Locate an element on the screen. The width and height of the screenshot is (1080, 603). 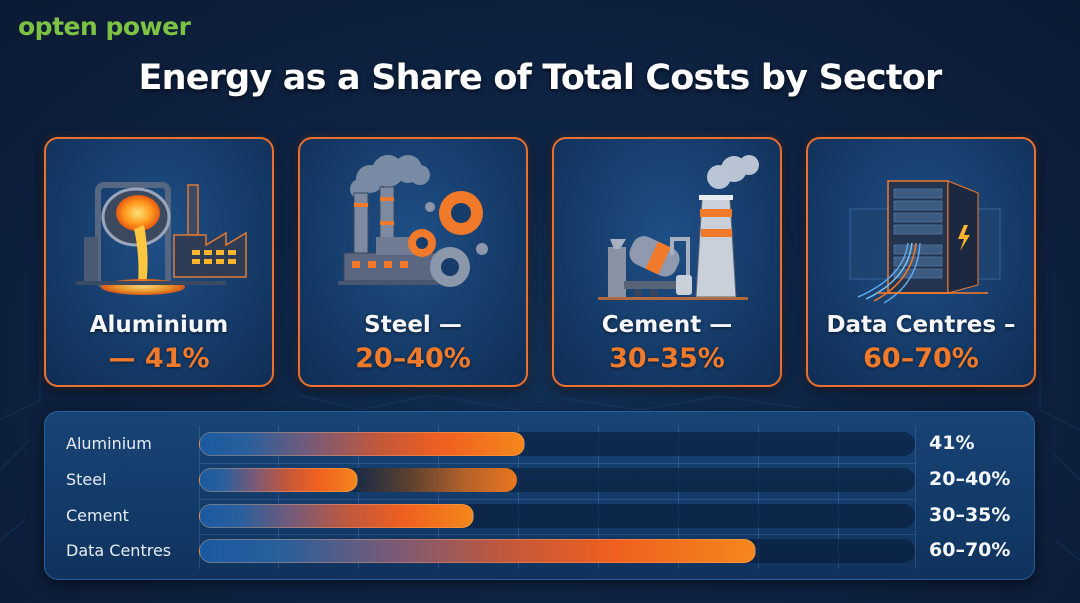
bar-label: Data Centres is located at coordinates (119, 550).